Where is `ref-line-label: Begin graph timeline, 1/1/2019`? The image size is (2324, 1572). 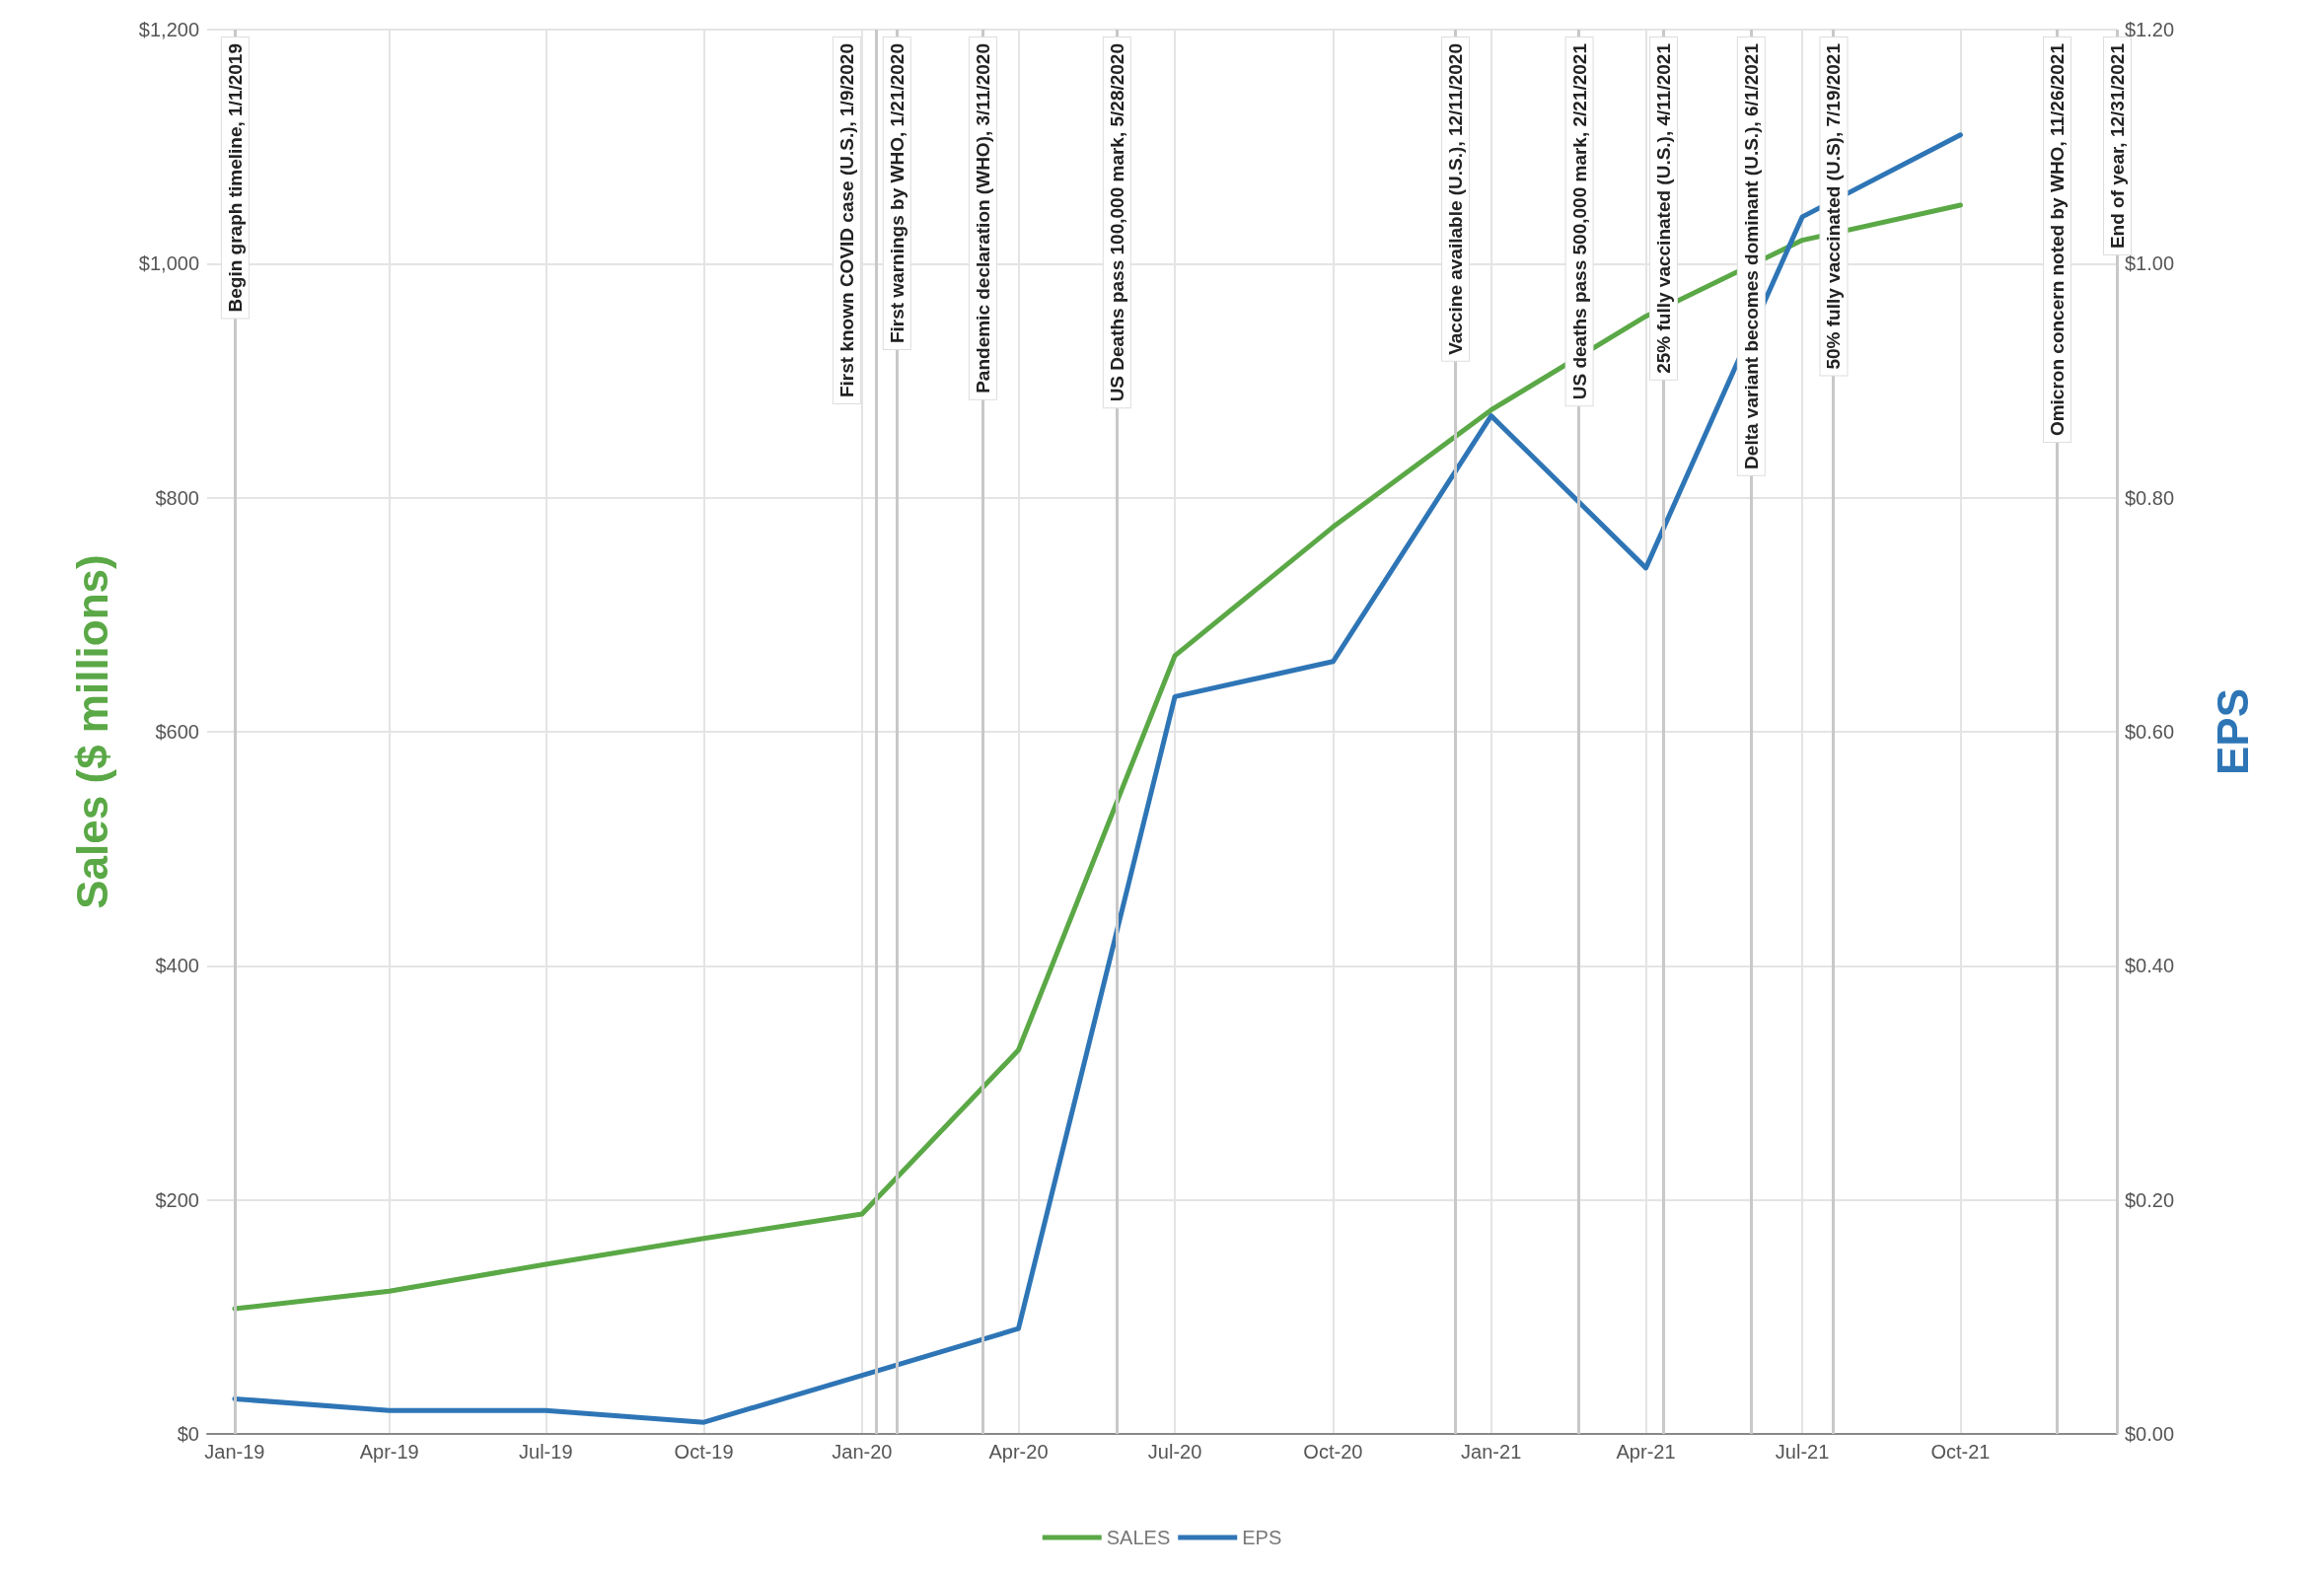
ref-line-label: Begin graph timeline, 1/1/2019 is located at coordinates (235, 178).